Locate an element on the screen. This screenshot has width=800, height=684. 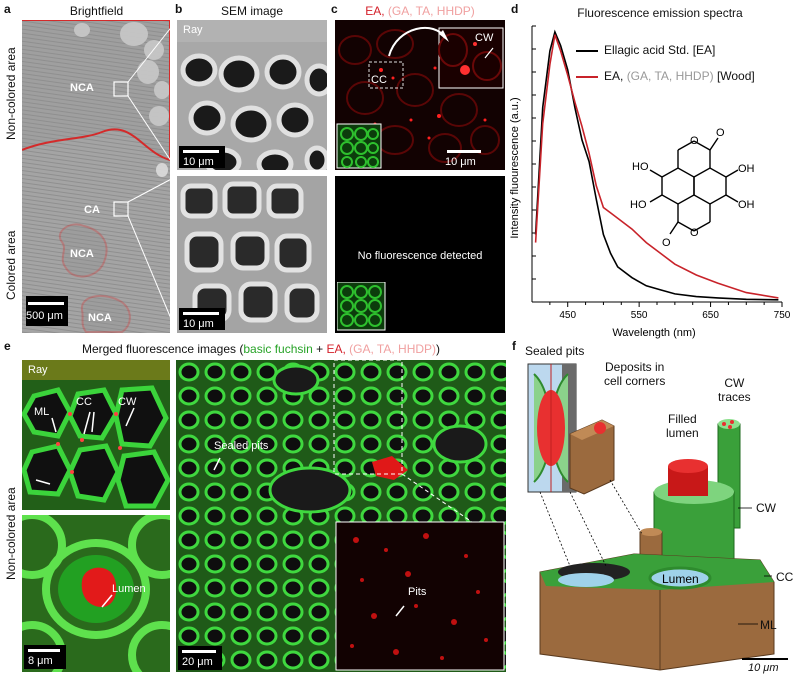
cw-traces-label: CW traces is located at coordinates (734, 390).